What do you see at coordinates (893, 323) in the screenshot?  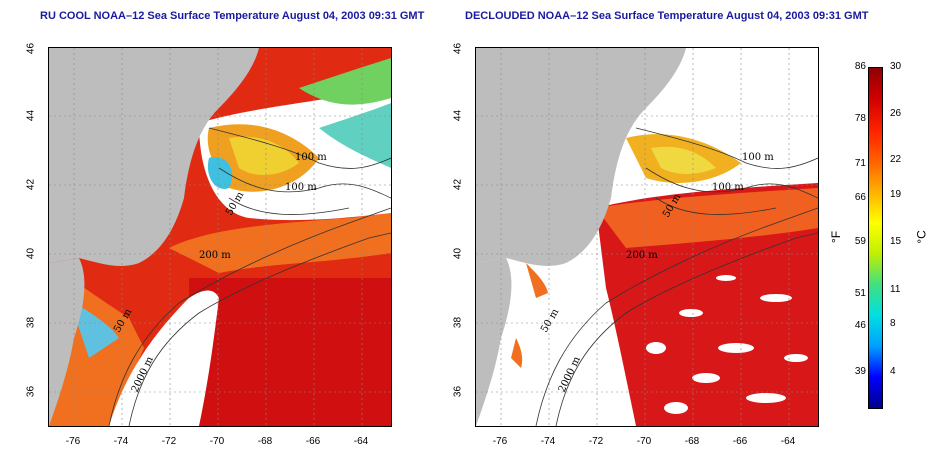 I see `colorbar-celsius-tick: 8` at bounding box center [893, 323].